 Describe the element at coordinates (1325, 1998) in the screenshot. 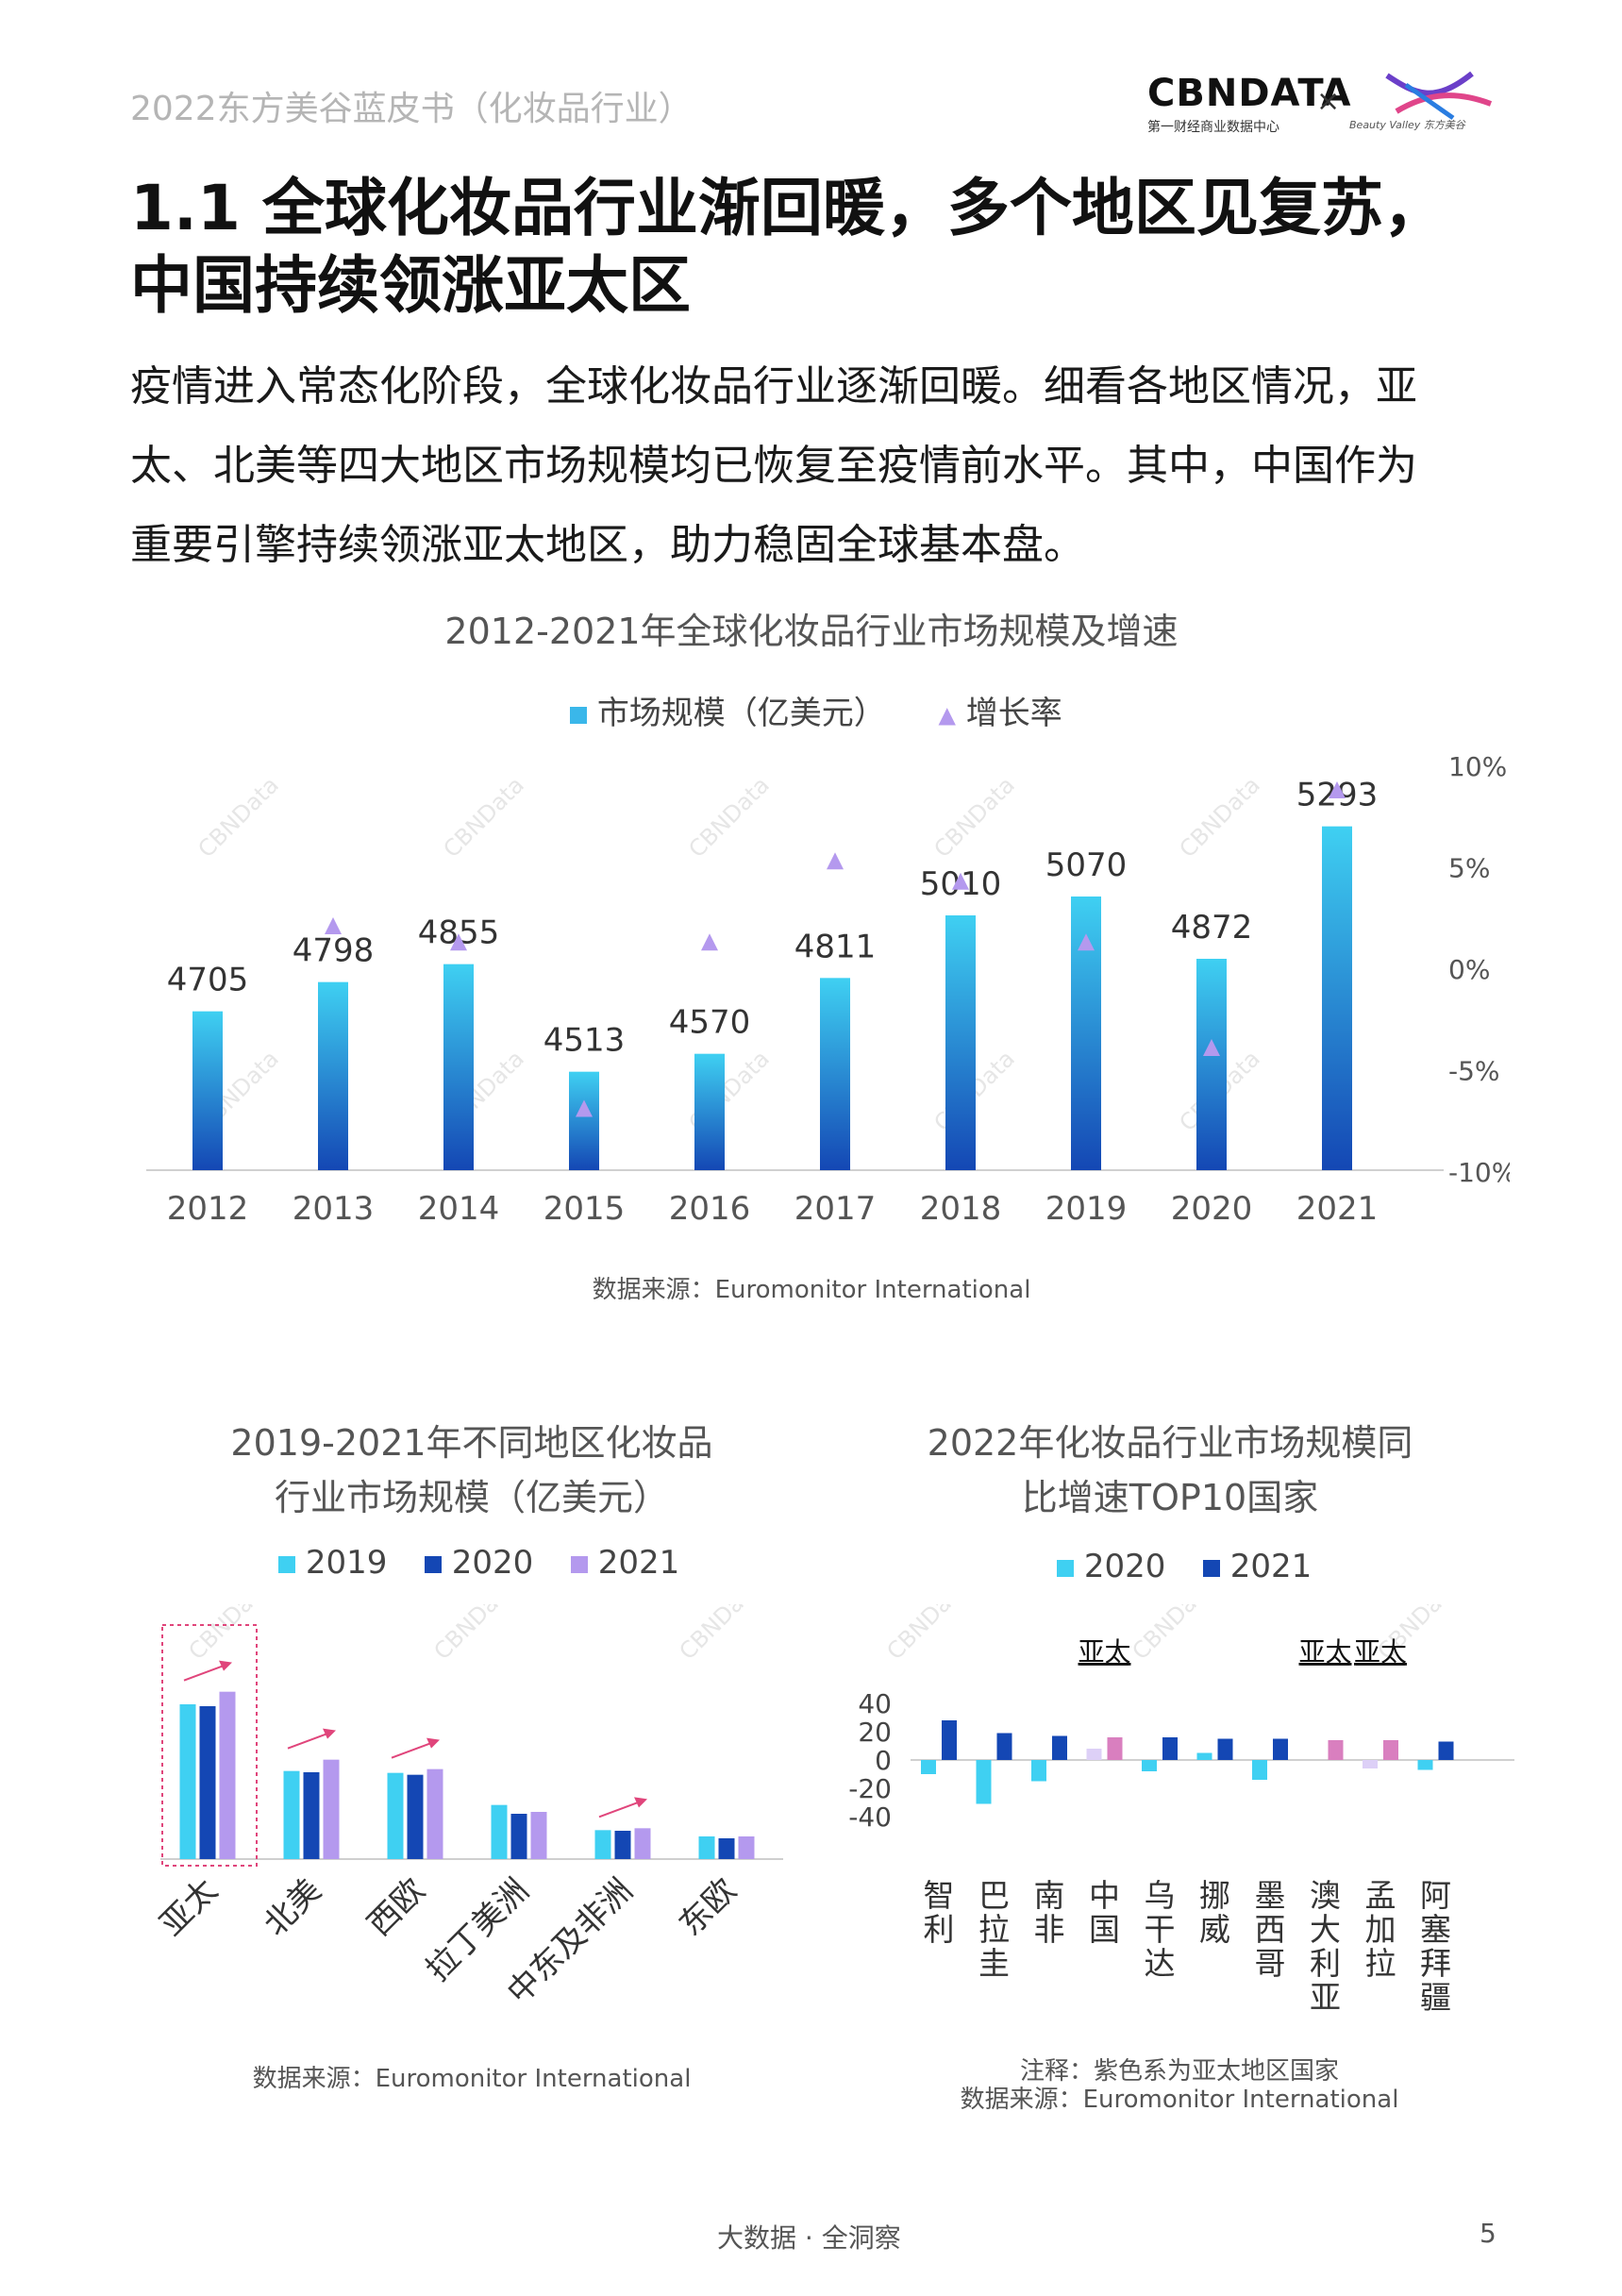

I see `x-tick-label-char: 亚` at that location.